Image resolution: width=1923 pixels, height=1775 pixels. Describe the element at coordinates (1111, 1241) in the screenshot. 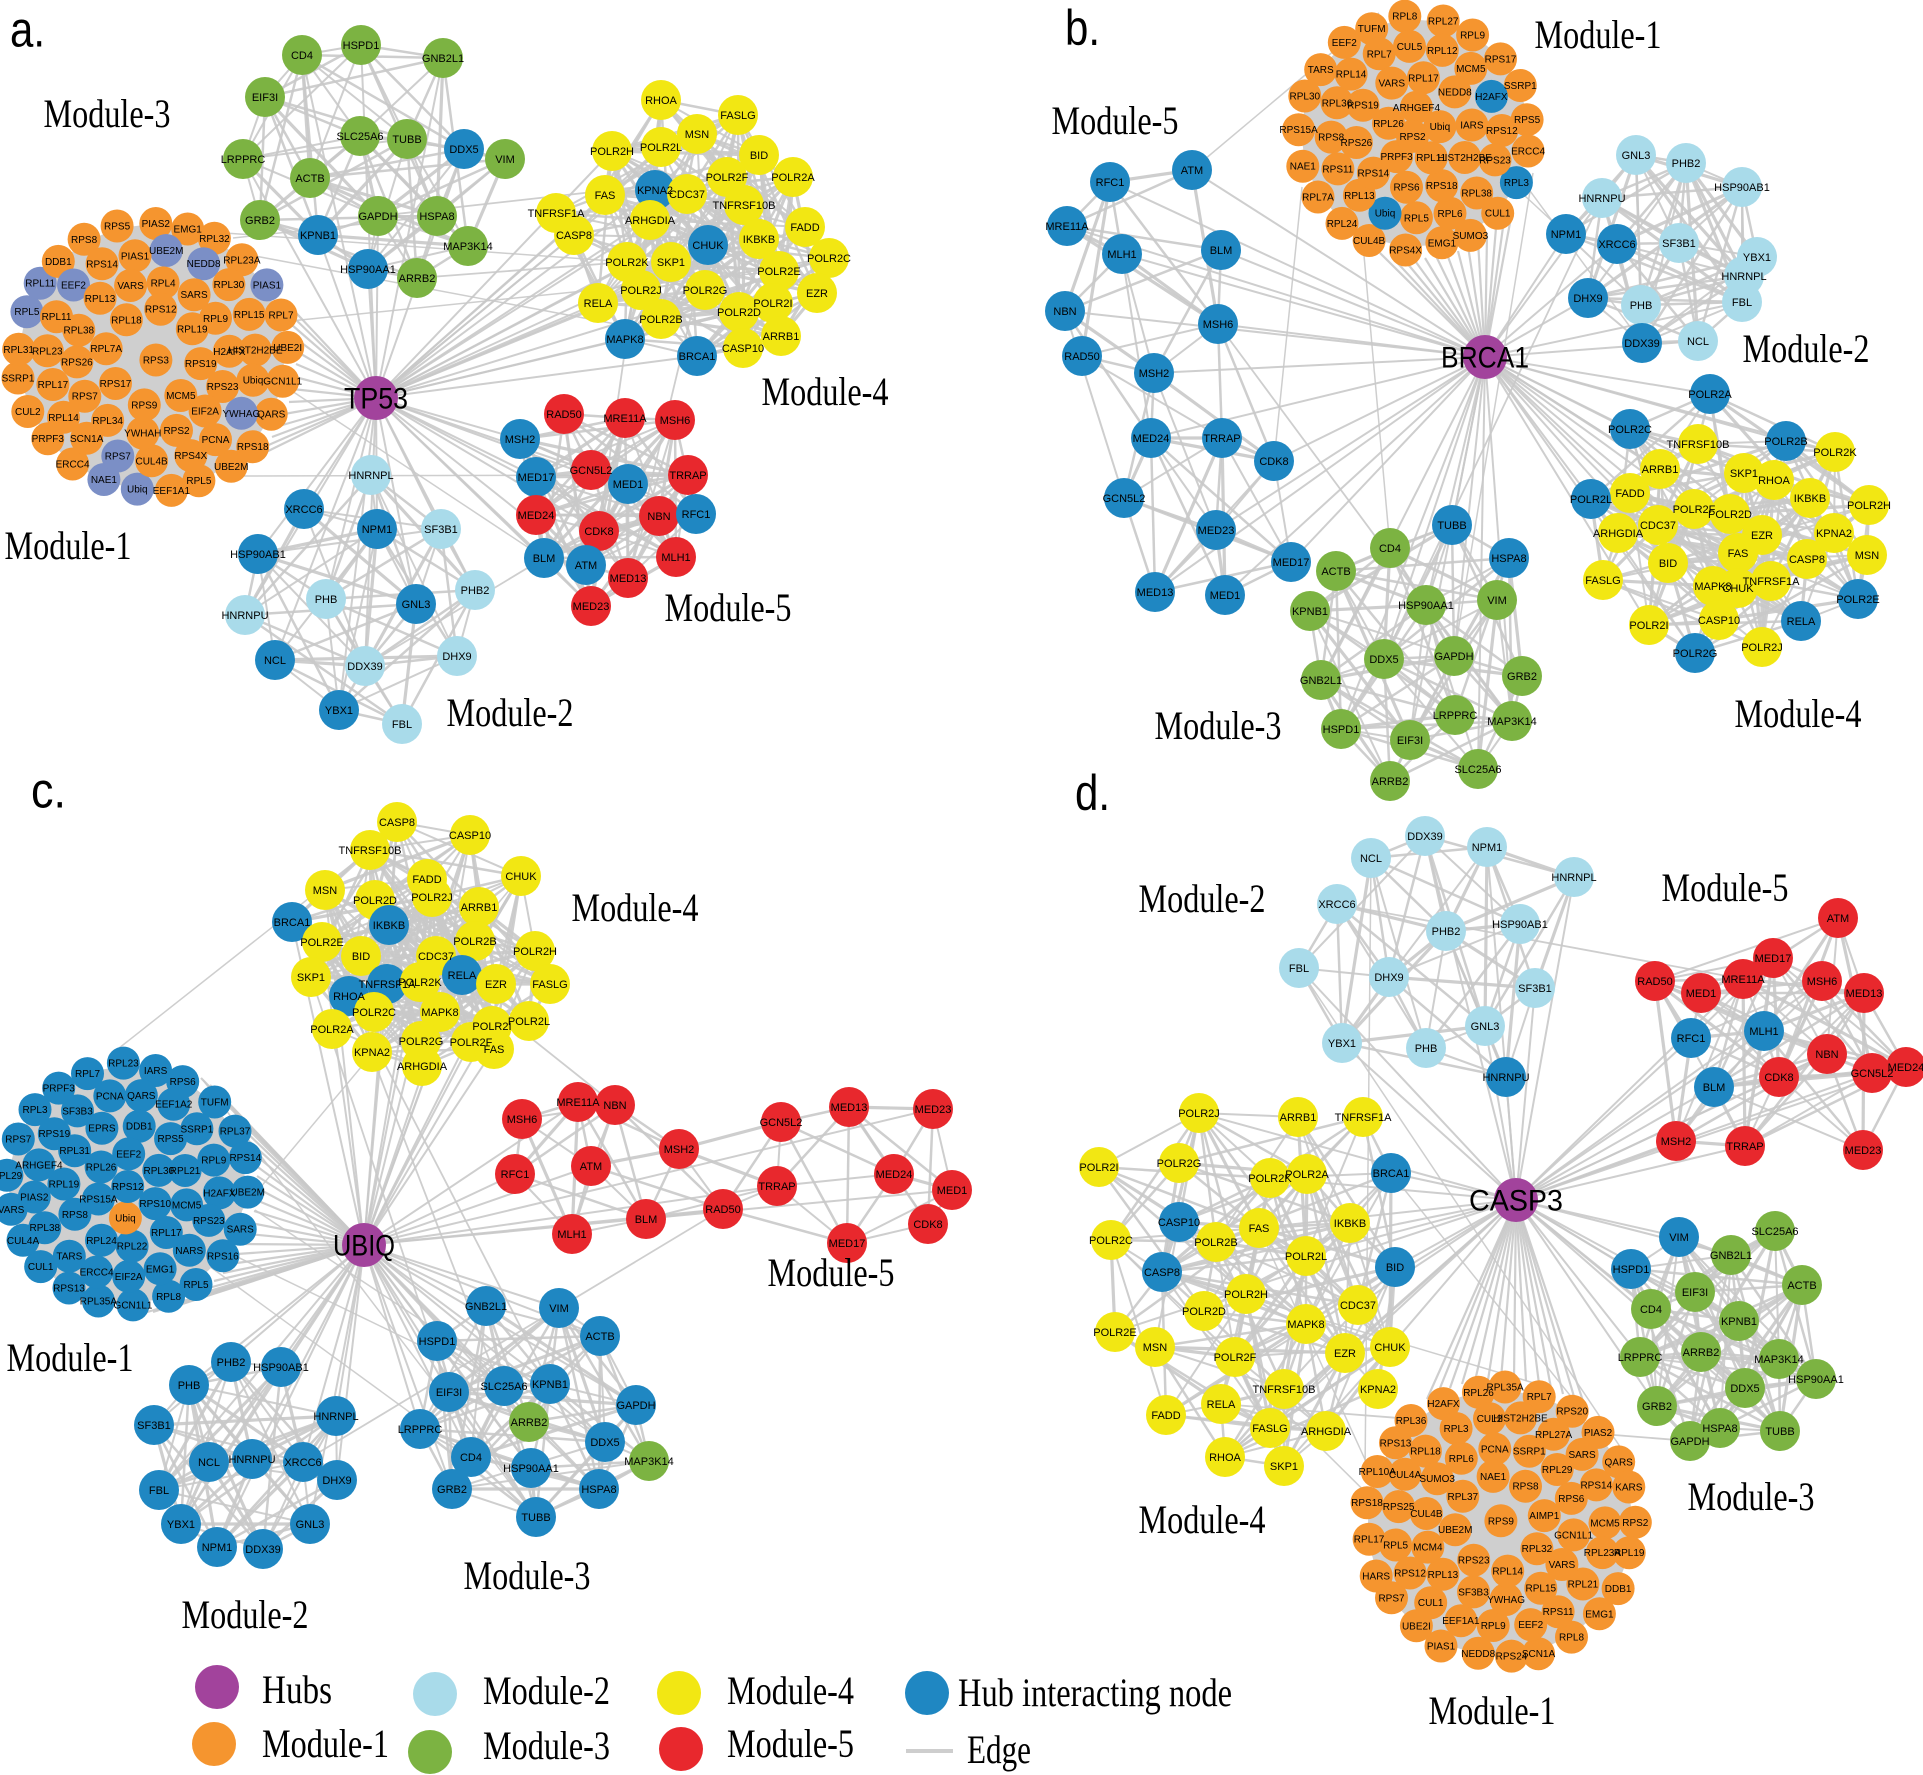

I see `svg-text: POLR2C` at that location.